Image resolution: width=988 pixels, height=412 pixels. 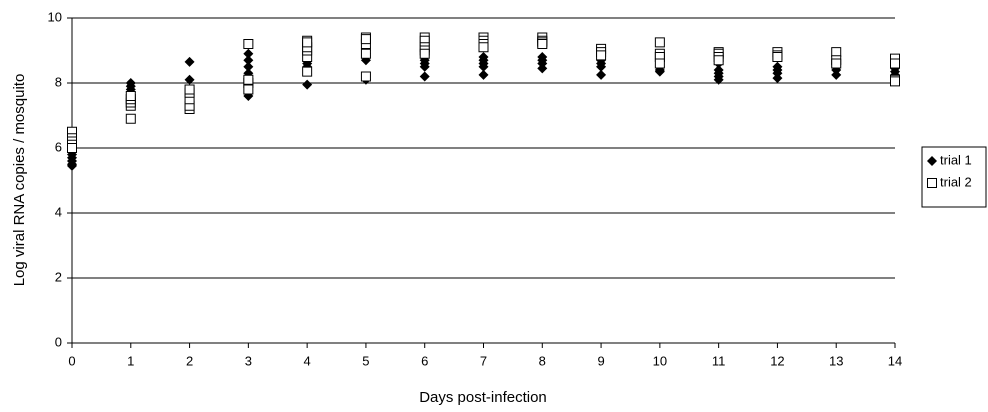 What do you see at coordinates (719, 360) in the screenshot?
I see `x-tick-label: 11` at bounding box center [719, 360].